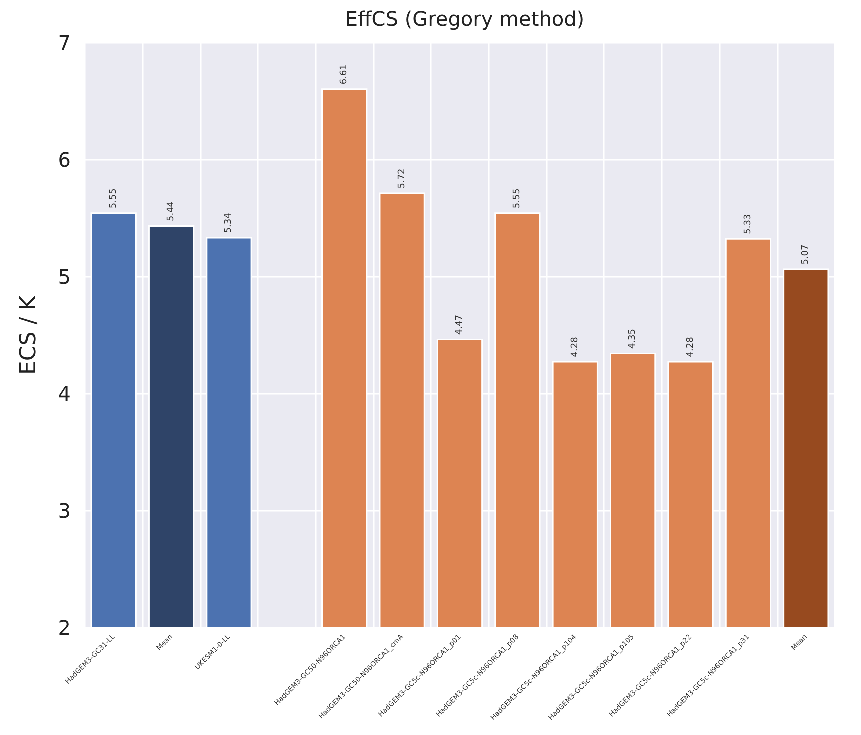 The width and height of the screenshot is (861, 735). Describe the element at coordinates (748, 224) in the screenshot. I see `data-label: 5.33` at that location.